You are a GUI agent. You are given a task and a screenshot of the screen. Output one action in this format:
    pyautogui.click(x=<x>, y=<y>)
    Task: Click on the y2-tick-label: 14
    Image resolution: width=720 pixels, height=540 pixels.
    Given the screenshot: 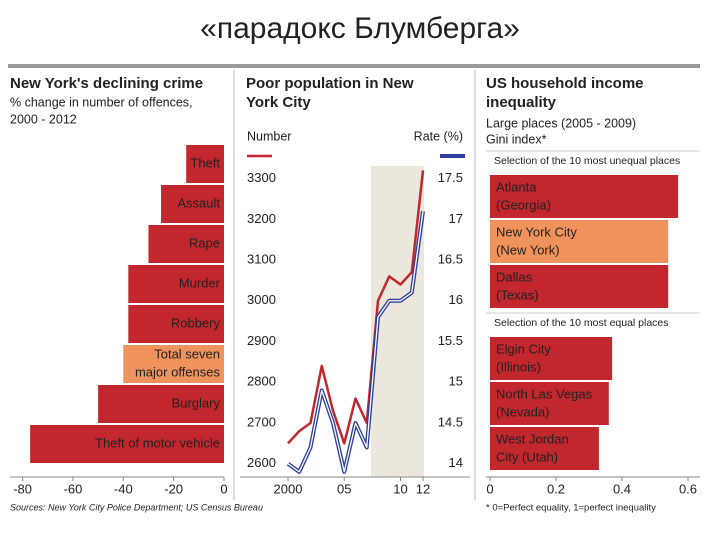 What is the action you would take?
    pyautogui.click(x=456, y=462)
    